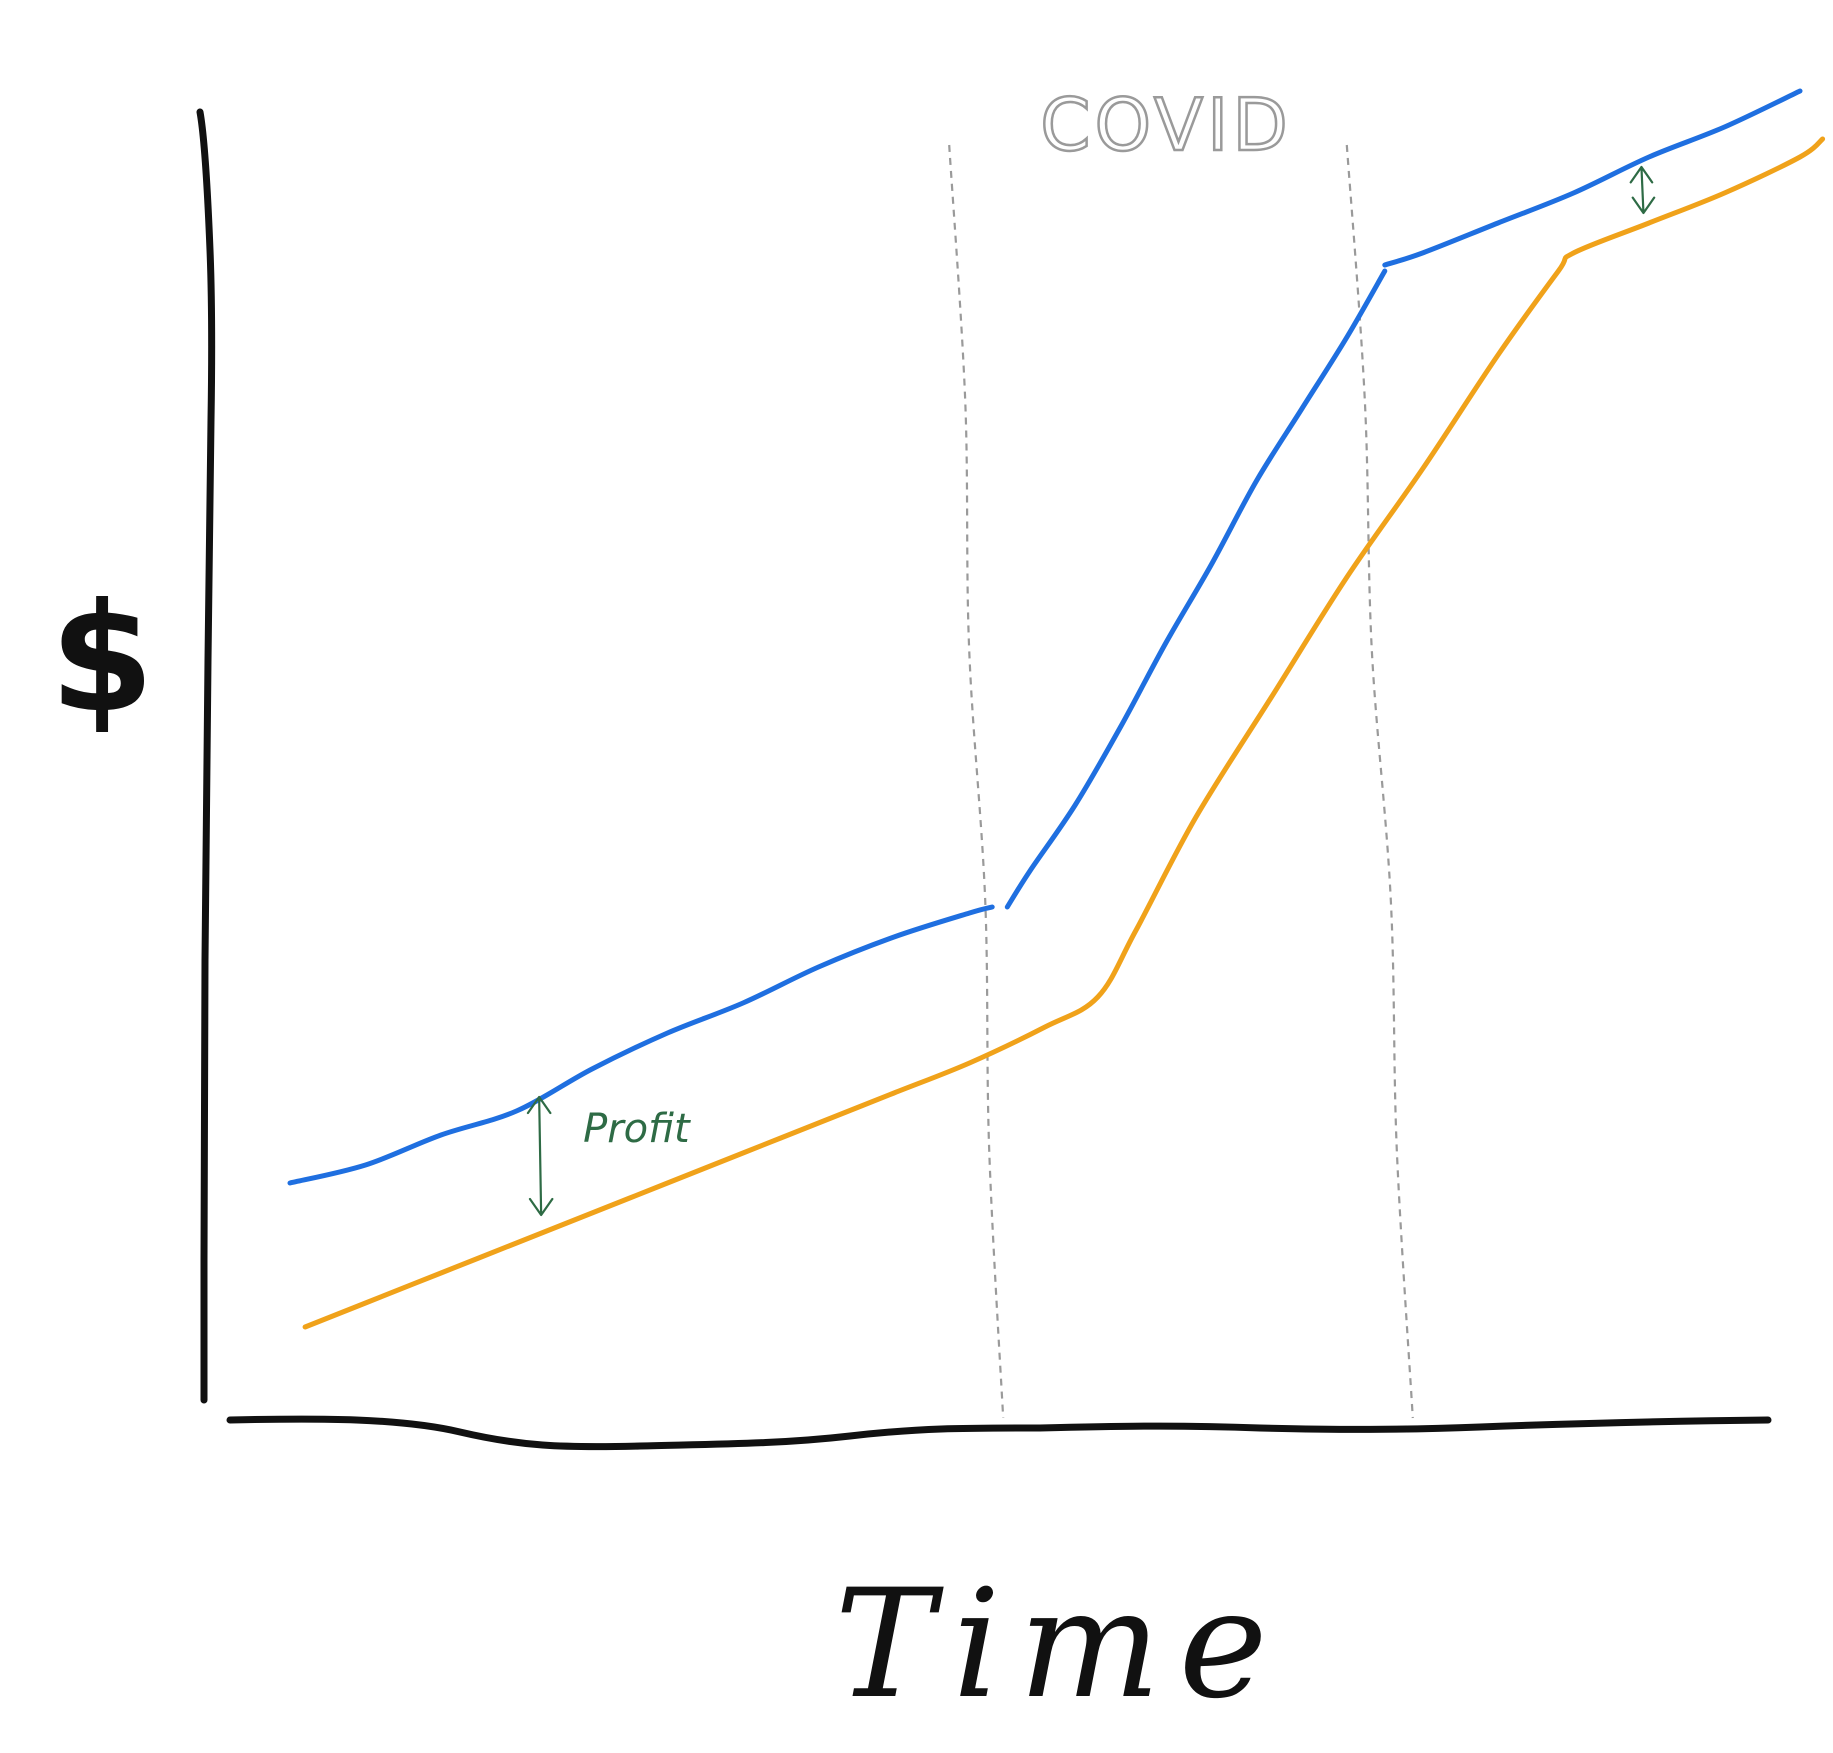 Image resolution: width=1833 pixels, height=1753 pixels. Describe the element at coordinates (1166, 125) in the screenshot. I see `covid-period-label: COVID` at that location.